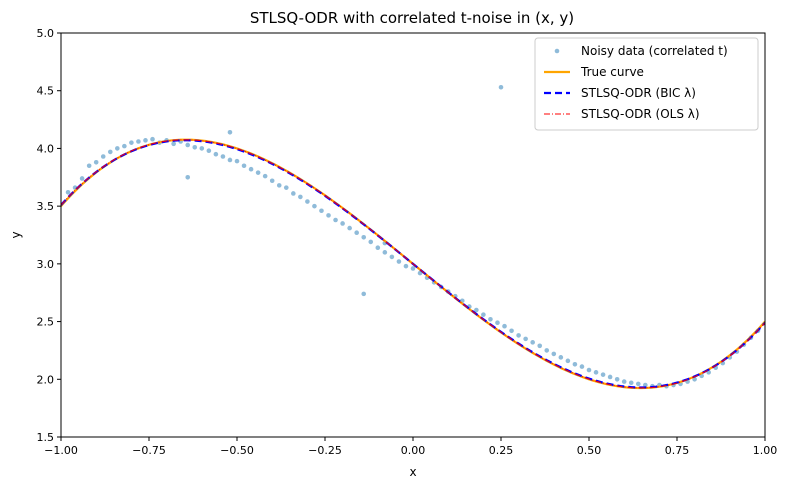 This screenshot has width=790, height=494. What do you see at coordinates (46, 322) in the screenshot?
I see `y-tick-label: 2.5` at bounding box center [46, 322].